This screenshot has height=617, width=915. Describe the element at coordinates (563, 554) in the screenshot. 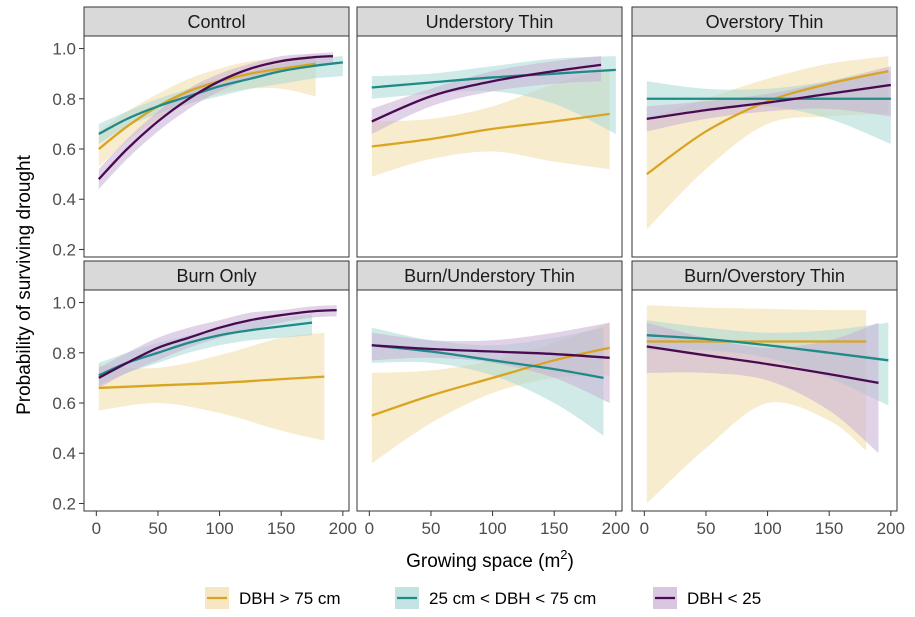

I see `x-axis-title-superscript: 2` at that location.